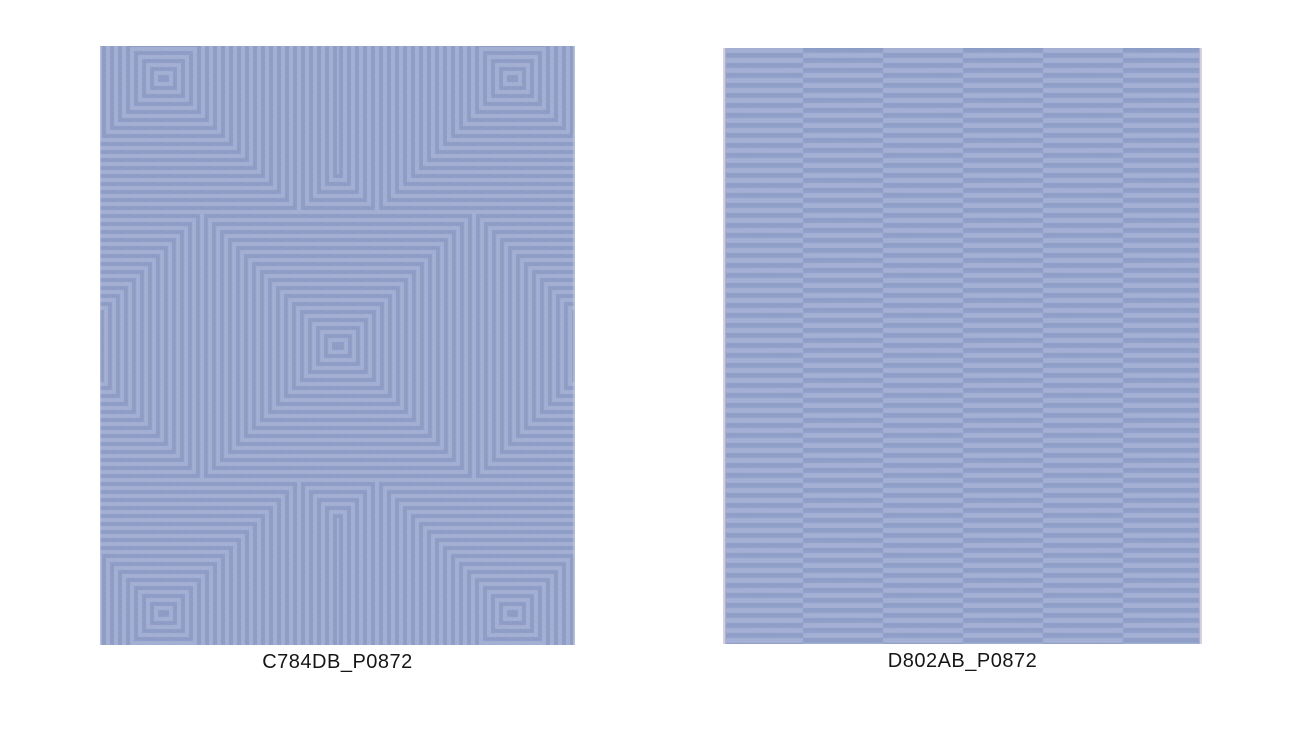 The width and height of the screenshot is (1300, 731). Describe the element at coordinates (962, 661) in the screenshot. I see `swatch-label-right: D802AB_P0872` at that location.